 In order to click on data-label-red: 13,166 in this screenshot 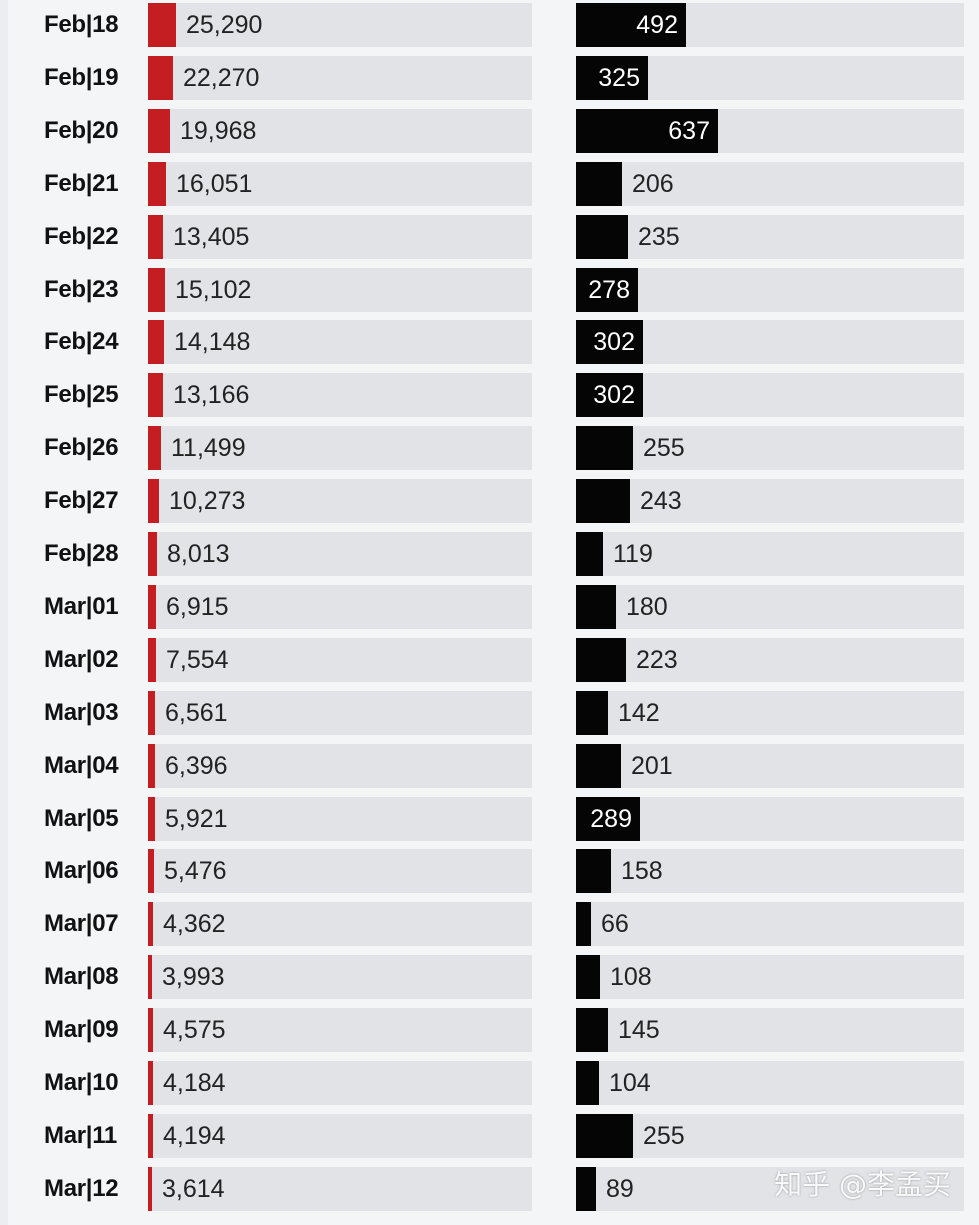, I will do `click(211, 395)`.